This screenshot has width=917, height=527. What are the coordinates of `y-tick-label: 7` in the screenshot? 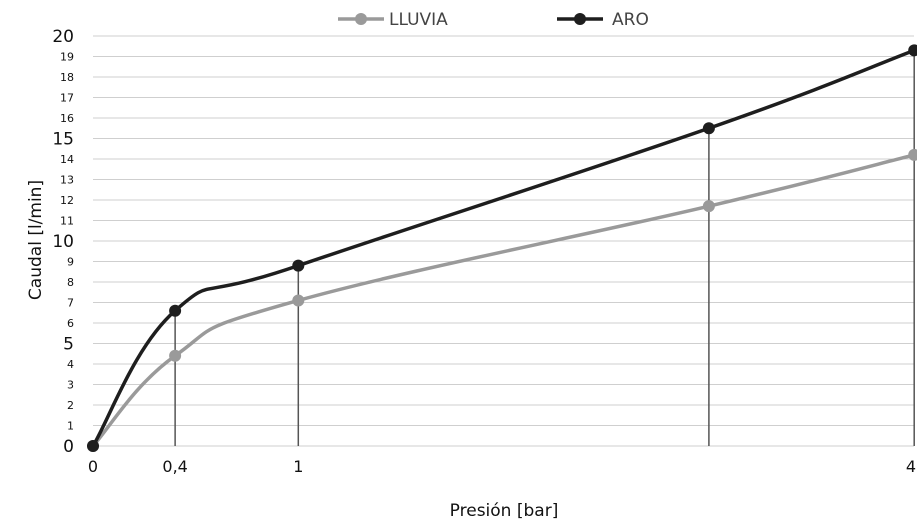 It's located at (70, 303).